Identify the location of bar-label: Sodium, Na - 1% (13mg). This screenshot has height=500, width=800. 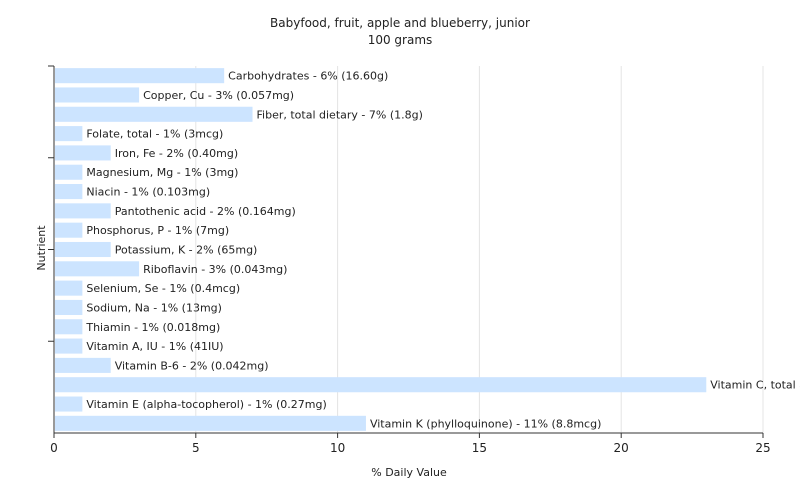
(154, 307).